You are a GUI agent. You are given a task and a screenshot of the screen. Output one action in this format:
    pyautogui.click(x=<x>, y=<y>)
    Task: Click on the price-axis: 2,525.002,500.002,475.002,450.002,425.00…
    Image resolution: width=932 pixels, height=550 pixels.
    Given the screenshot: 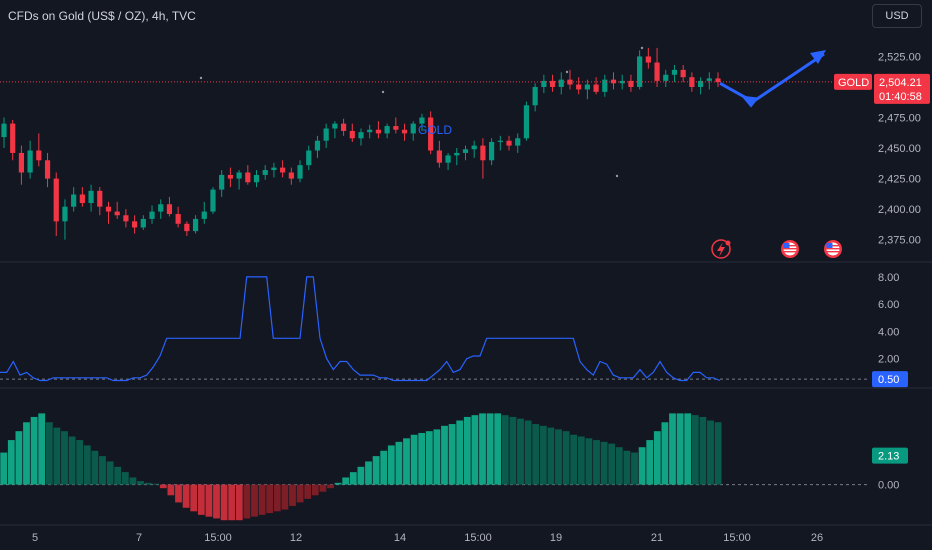 What is the action you would take?
    pyautogui.click(x=882, y=271)
    